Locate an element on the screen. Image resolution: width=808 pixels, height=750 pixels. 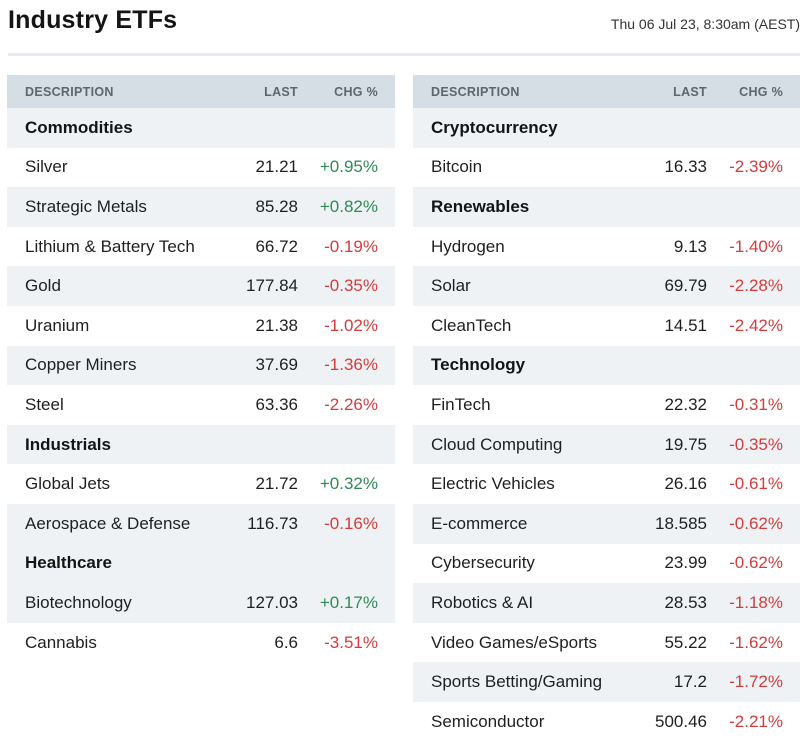
table-row: CleanTech 14.51 -2.42% is located at coordinates (606, 325).